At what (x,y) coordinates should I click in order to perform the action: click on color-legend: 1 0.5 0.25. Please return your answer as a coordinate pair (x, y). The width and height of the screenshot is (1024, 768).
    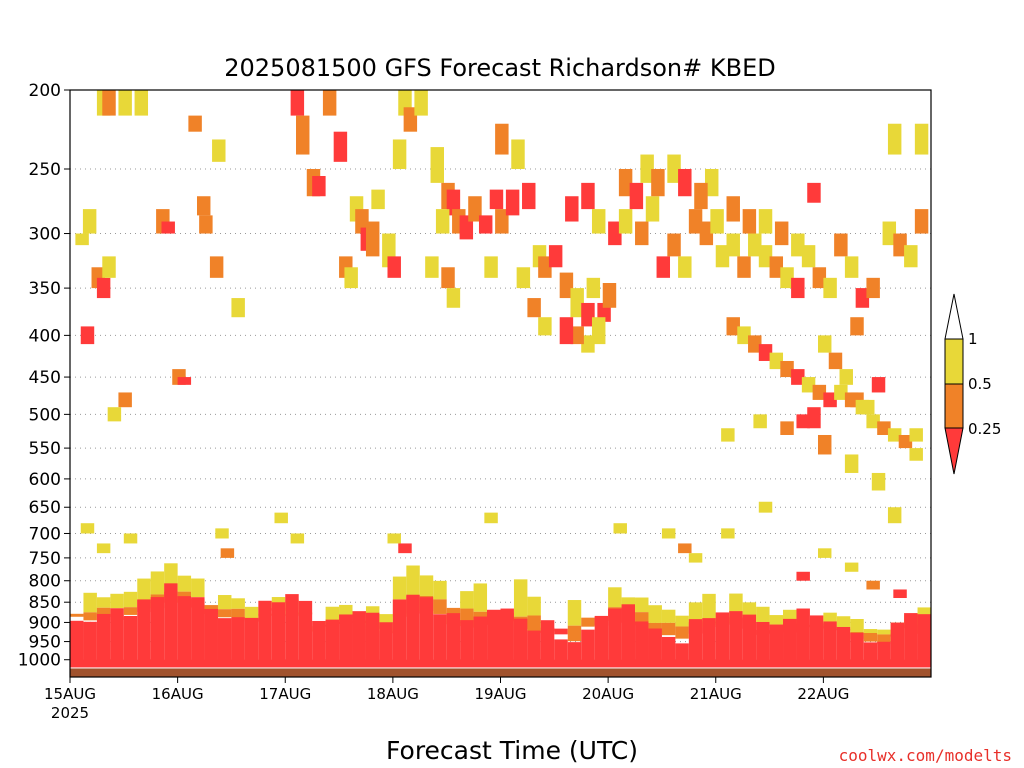
    Looking at the image, I should click on (972, 384).